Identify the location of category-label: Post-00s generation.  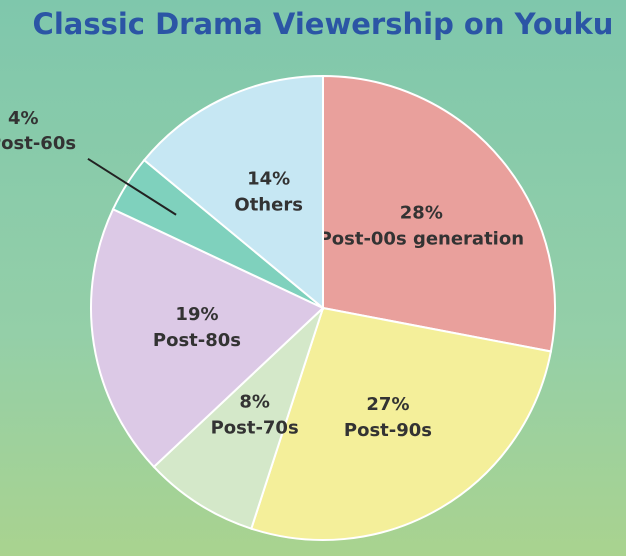
(421, 239).